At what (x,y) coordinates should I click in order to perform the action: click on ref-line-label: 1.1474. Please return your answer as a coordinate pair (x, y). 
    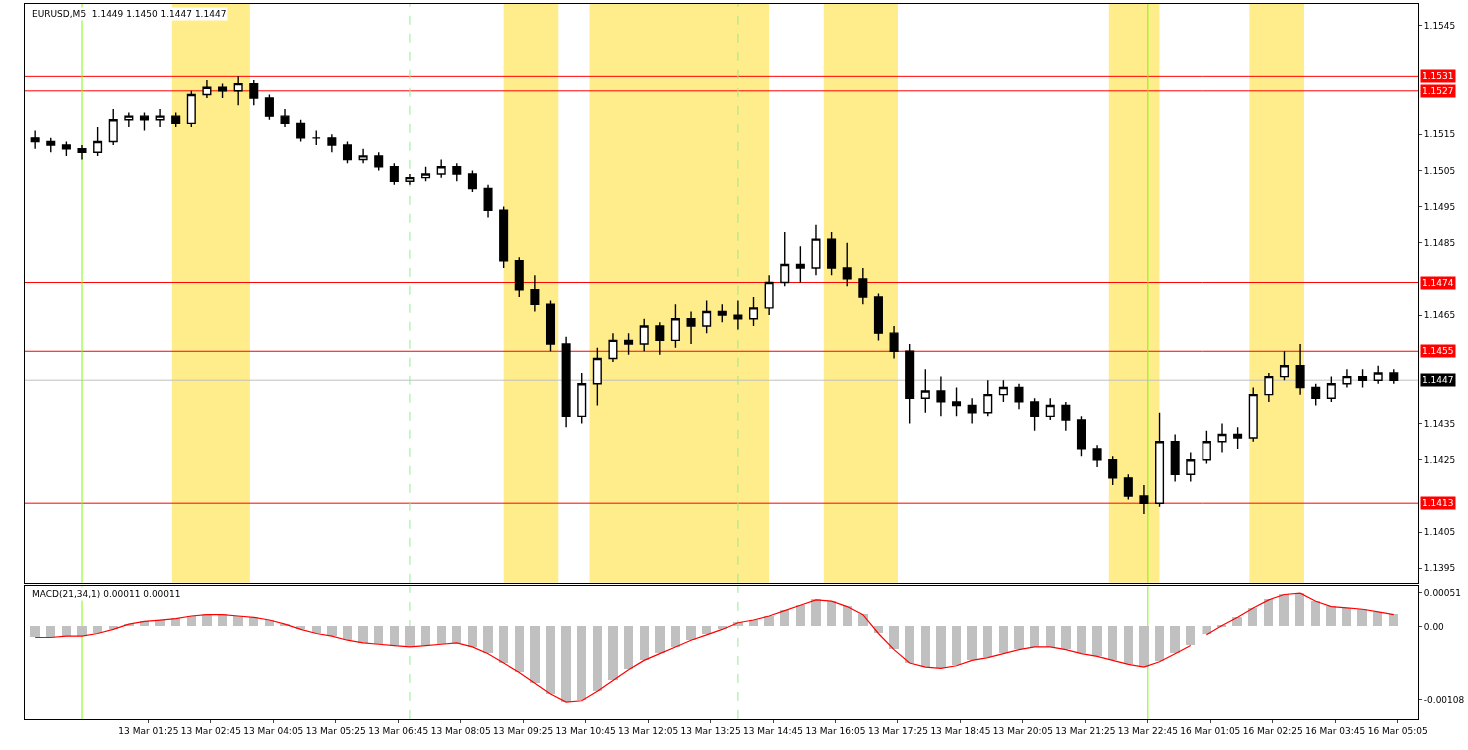
    Looking at the image, I should click on (1438, 283).